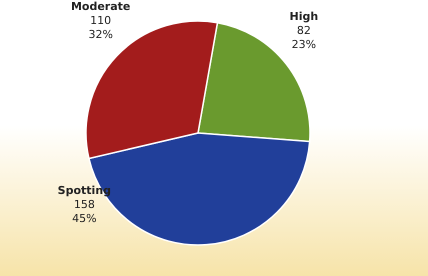 Image resolution: width=428 pixels, height=276 pixels. I want to click on data-label: 158 45%, so click(84, 212).